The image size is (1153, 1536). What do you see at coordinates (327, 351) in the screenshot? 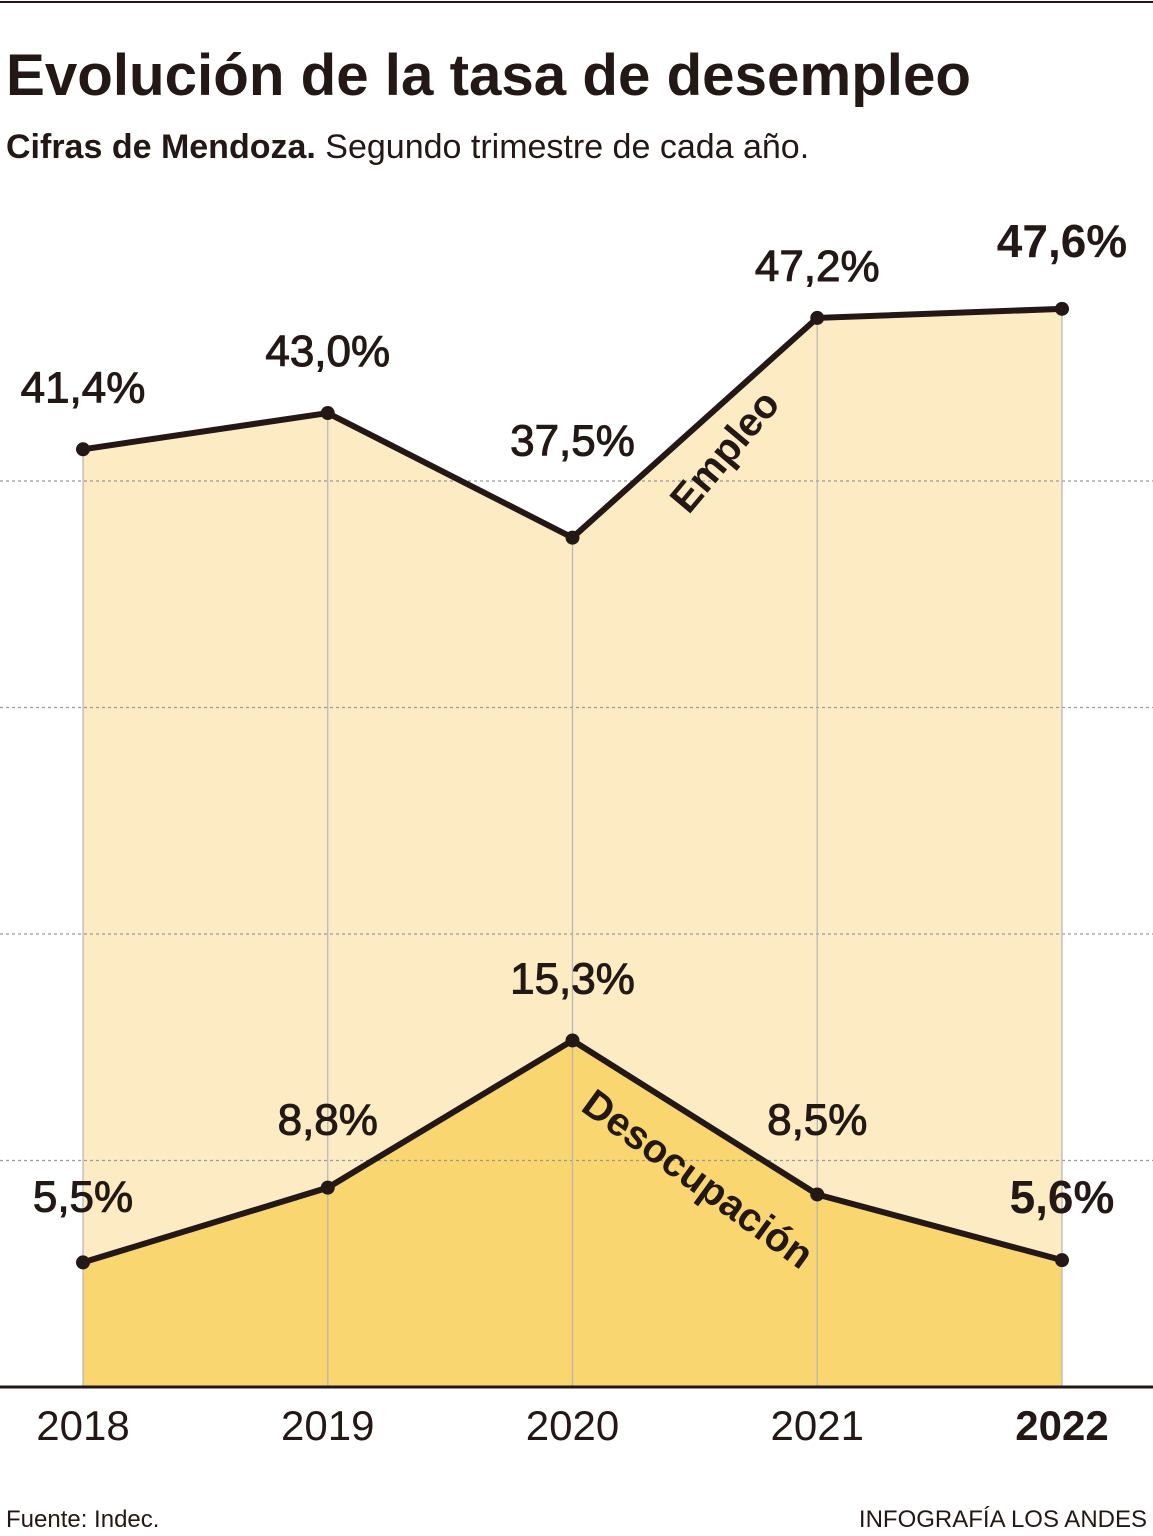
I see `value-label: 43,0%` at bounding box center [327, 351].